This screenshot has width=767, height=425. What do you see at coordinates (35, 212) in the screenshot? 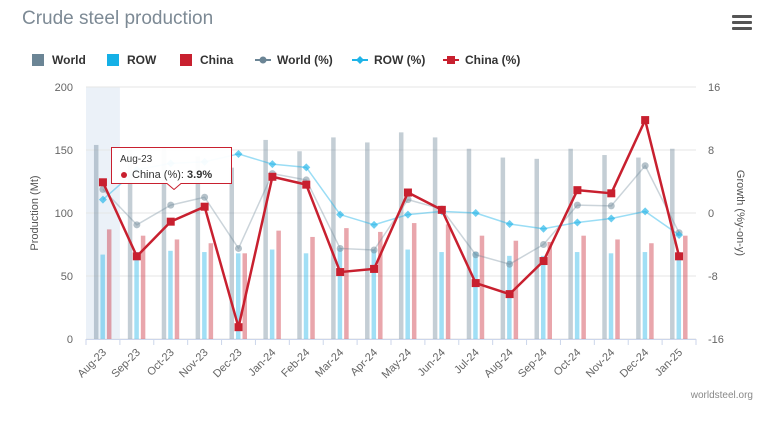
I see `y-axis-title: Production (Mt)` at bounding box center [35, 212].